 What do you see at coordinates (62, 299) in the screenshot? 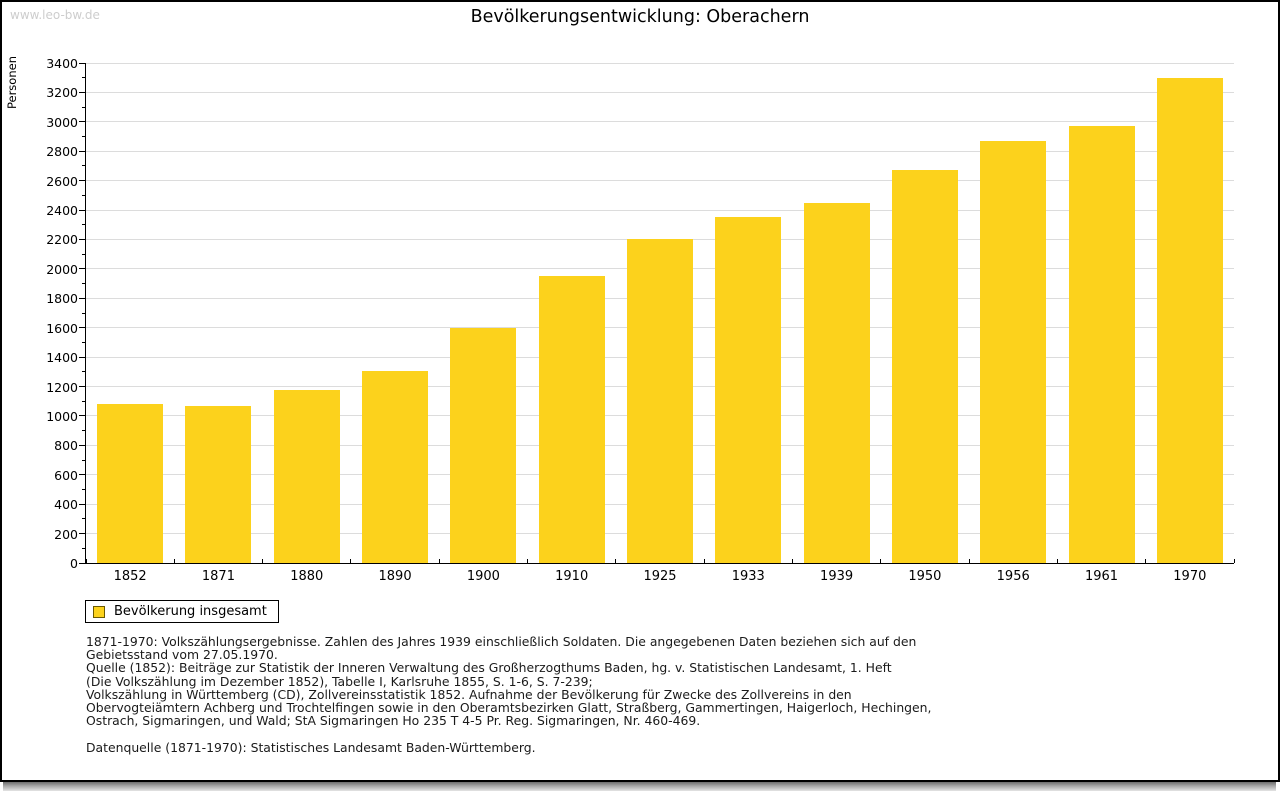
I see `y-tick-label: 1800` at bounding box center [62, 299].